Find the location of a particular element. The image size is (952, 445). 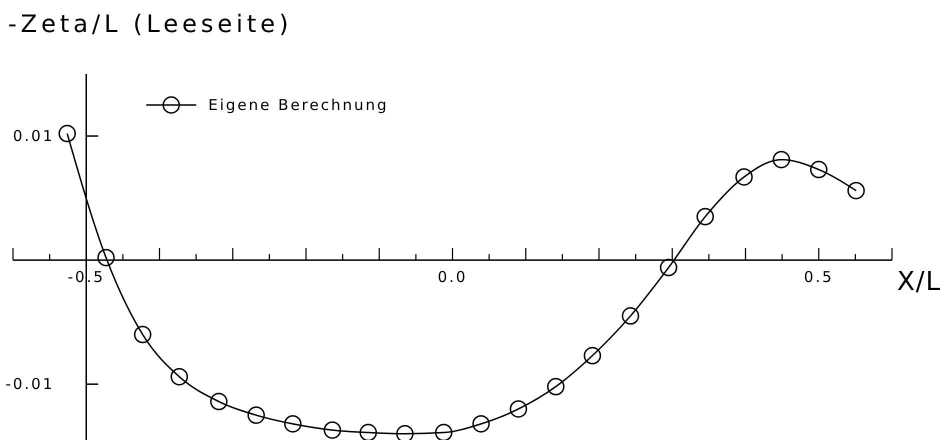

x-axis-title: X/L is located at coordinates (919, 282).